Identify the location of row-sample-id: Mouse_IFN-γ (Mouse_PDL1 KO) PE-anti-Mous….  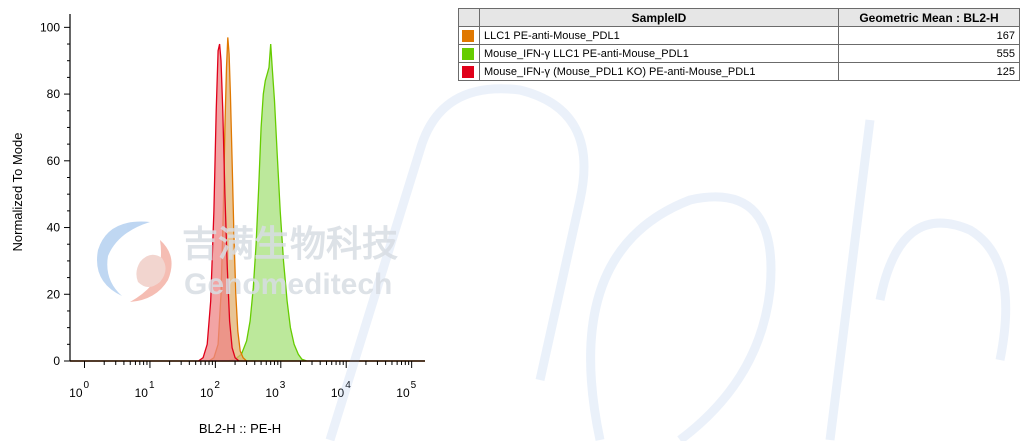
(659, 71).